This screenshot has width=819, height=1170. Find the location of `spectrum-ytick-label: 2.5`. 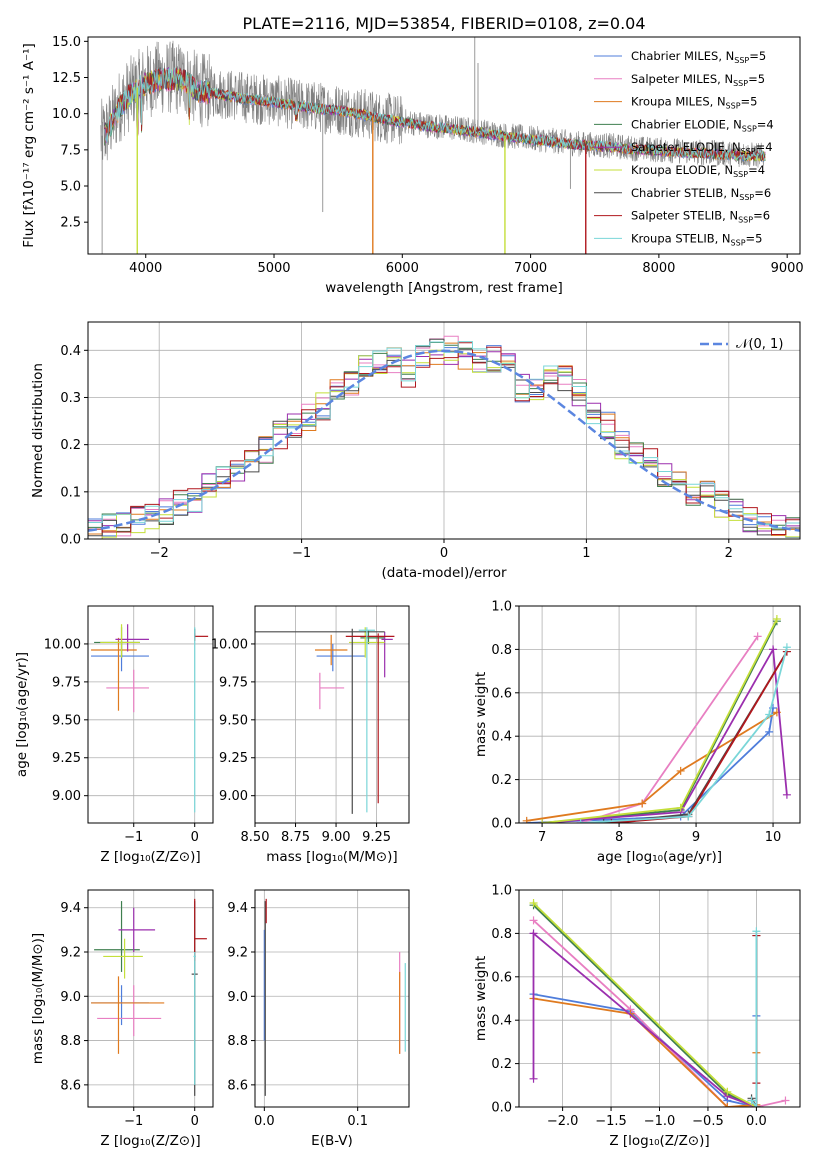

spectrum-ytick-label: 2.5 is located at coordinates (70, 223).